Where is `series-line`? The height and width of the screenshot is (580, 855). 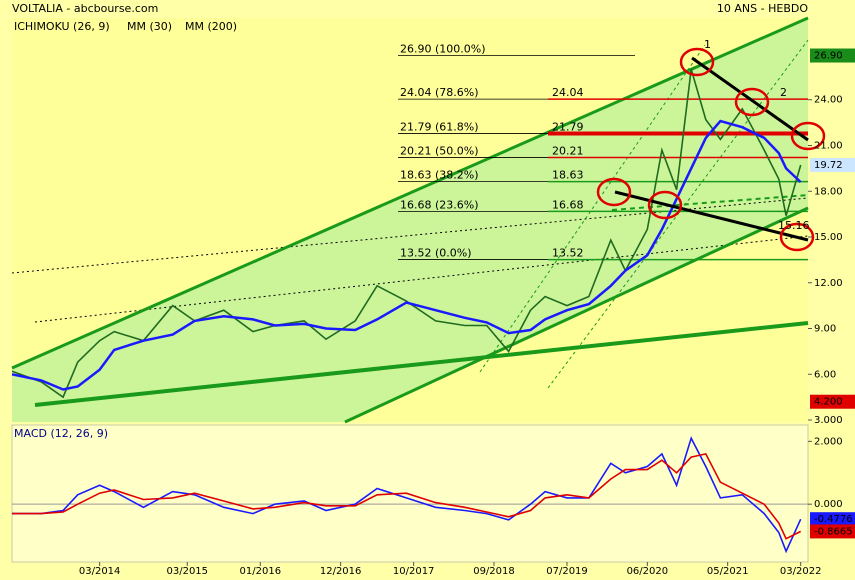 series-line is located at coordinates (407, 496).